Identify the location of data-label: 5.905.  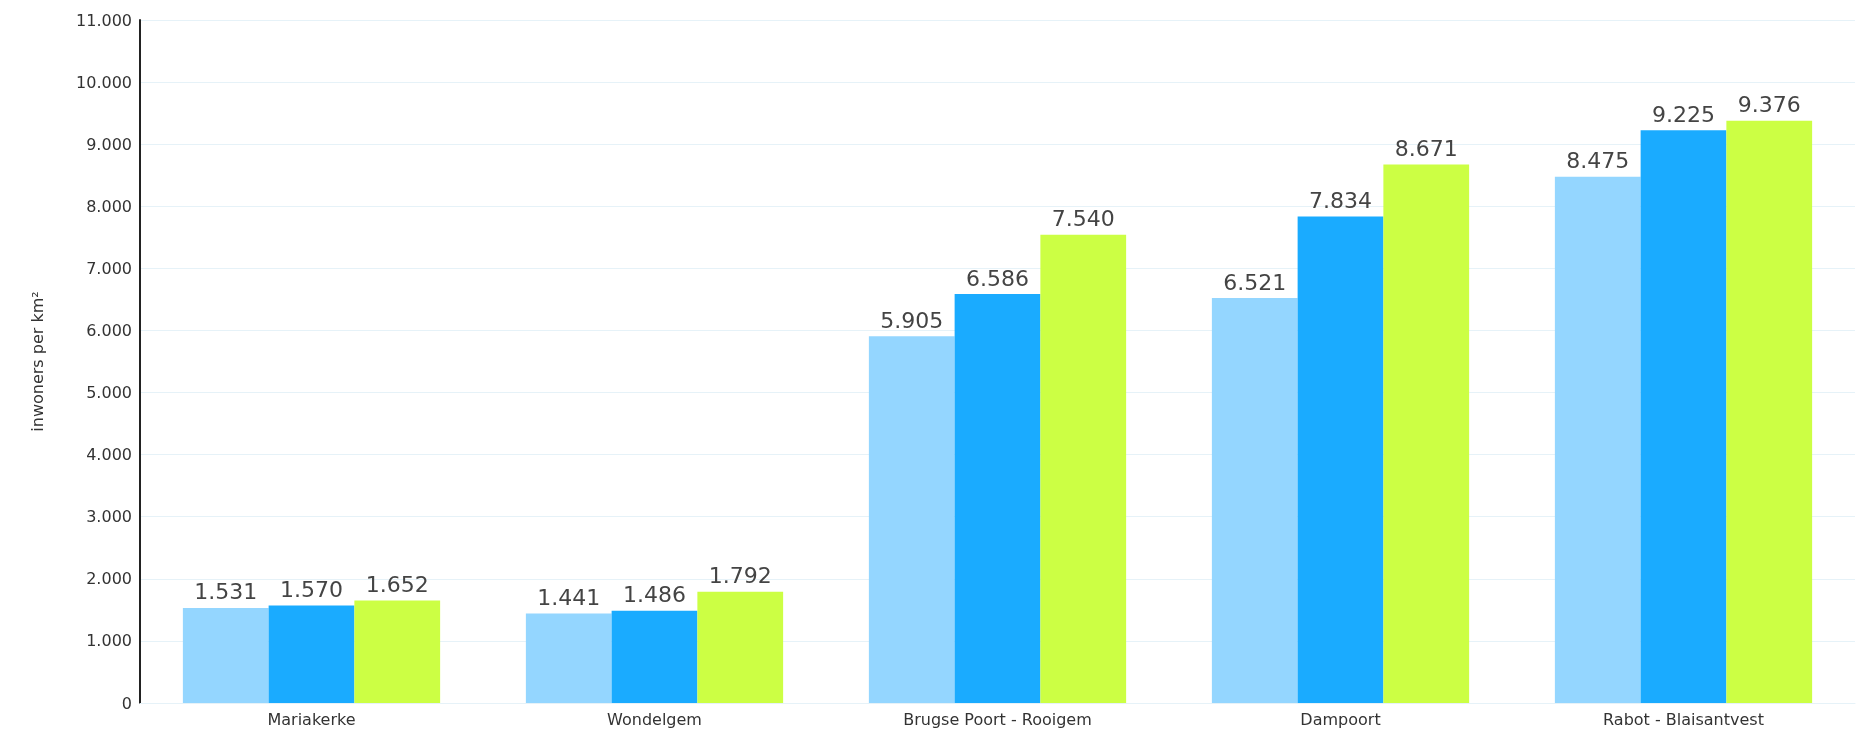
(912, 320).